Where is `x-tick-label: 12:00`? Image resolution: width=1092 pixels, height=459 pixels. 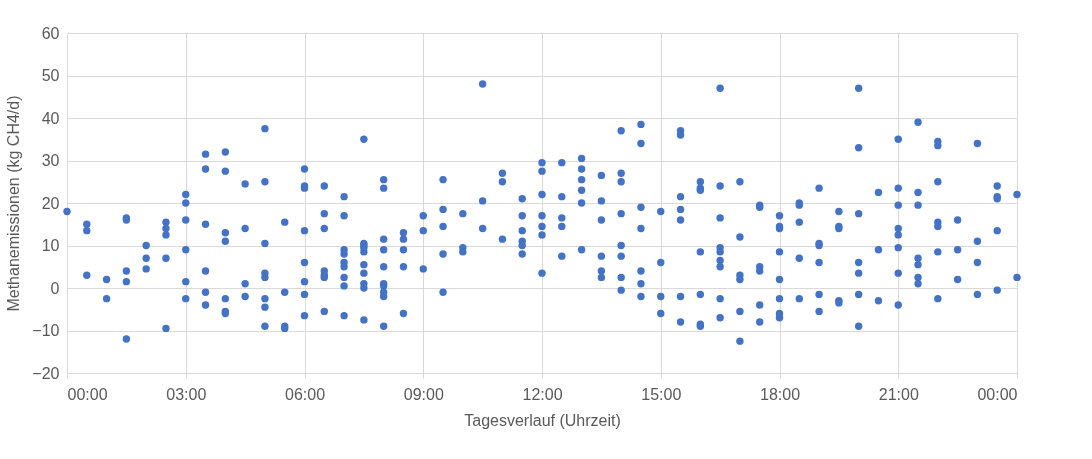 x-tick-label: 12:00 is located at coordinates (542, 394).